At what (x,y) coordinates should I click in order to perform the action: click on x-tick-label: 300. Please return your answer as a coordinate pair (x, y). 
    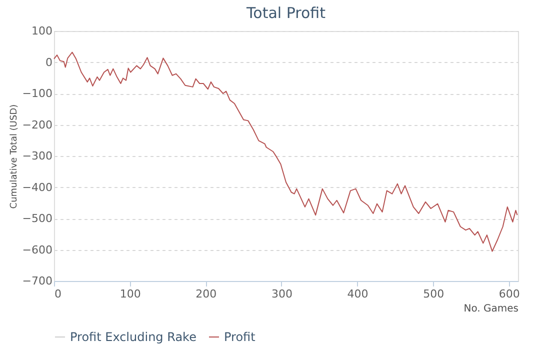
    Looking at the image, I should click on (281, 294).